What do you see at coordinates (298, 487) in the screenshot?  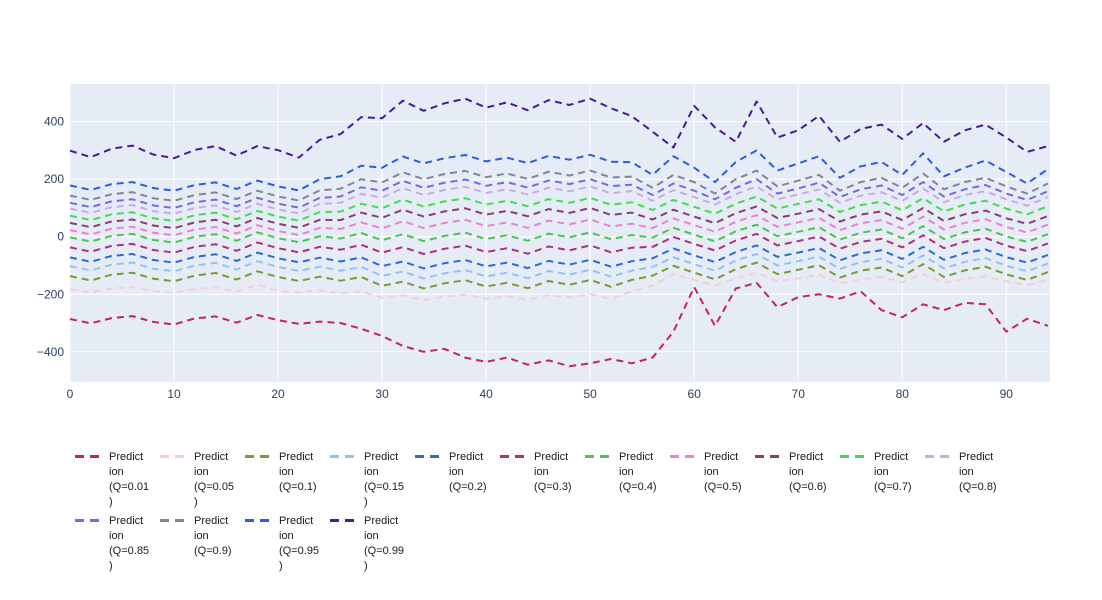 I see `legend-label-line: (Q=0.1)` at bounding box center [298, 487].